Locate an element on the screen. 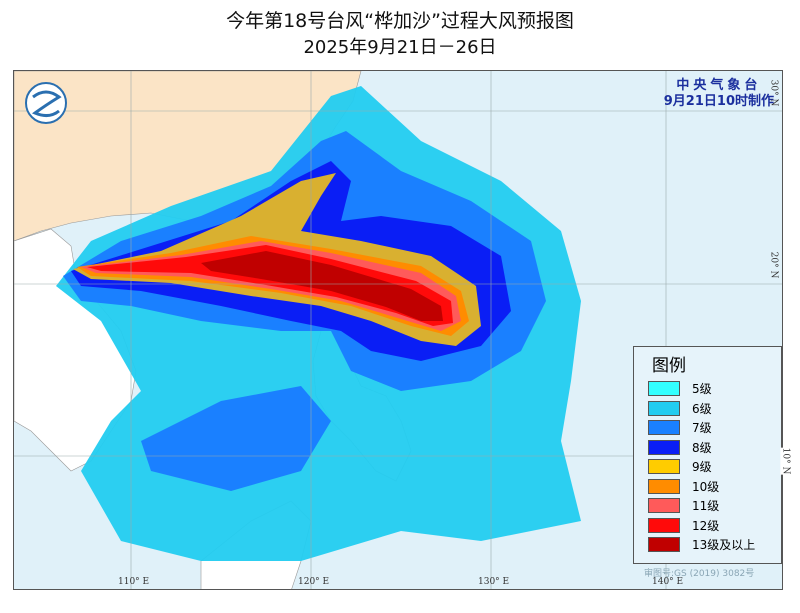  legend-item: 12级 is located at coordinates (714, 526).